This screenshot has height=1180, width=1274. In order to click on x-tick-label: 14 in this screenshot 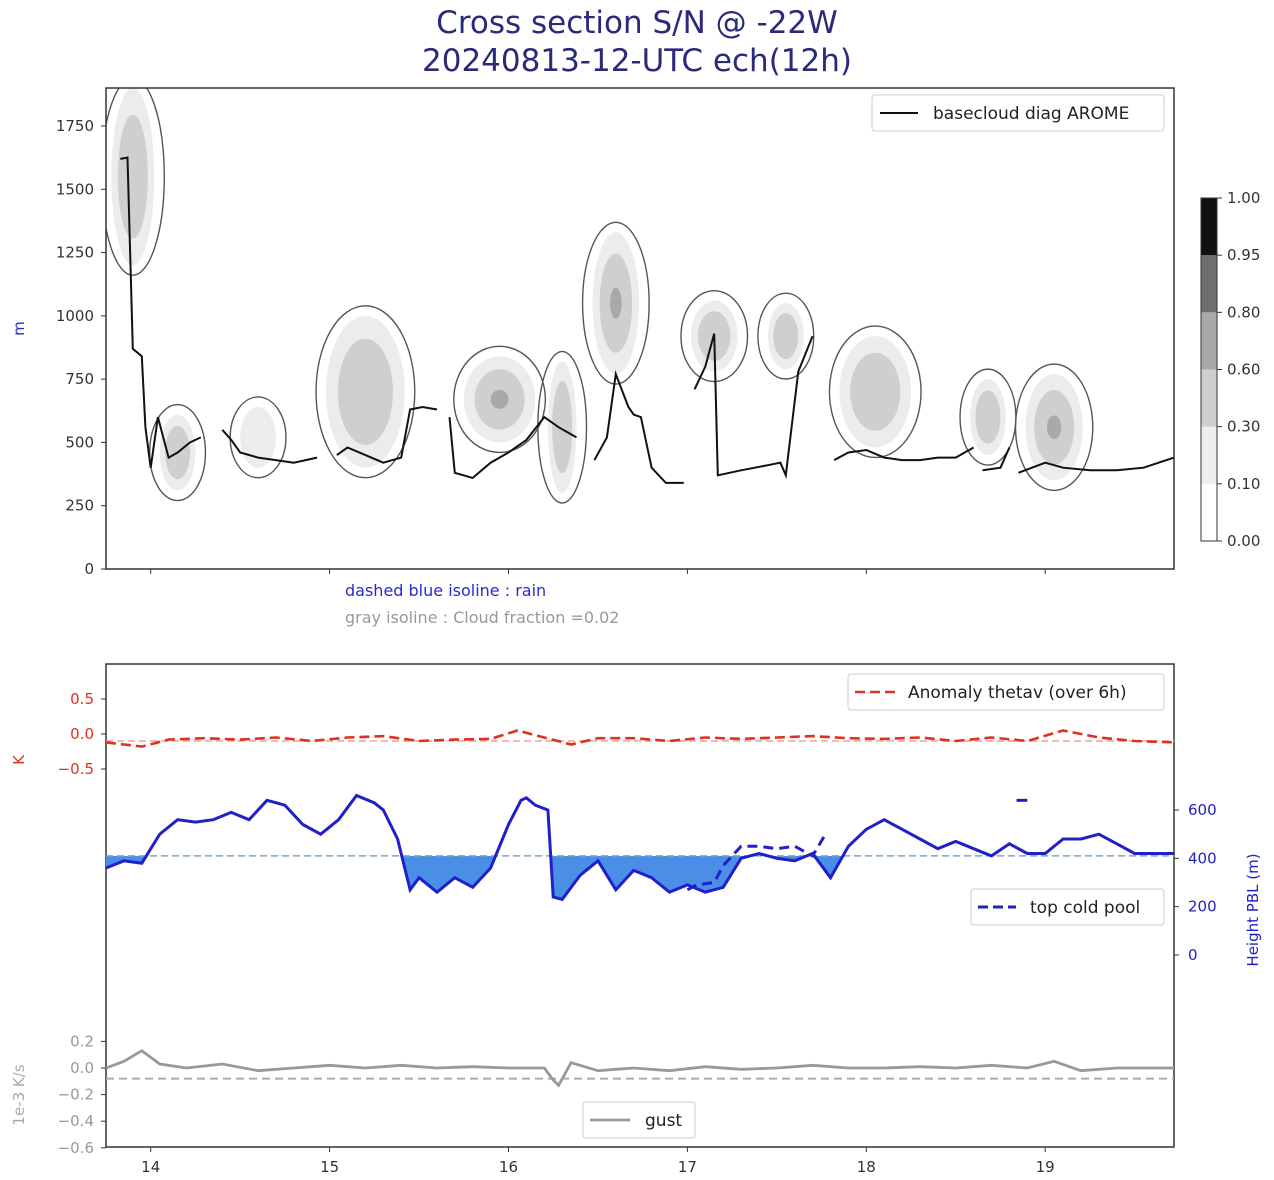, I will do `click(150, 1167)`.